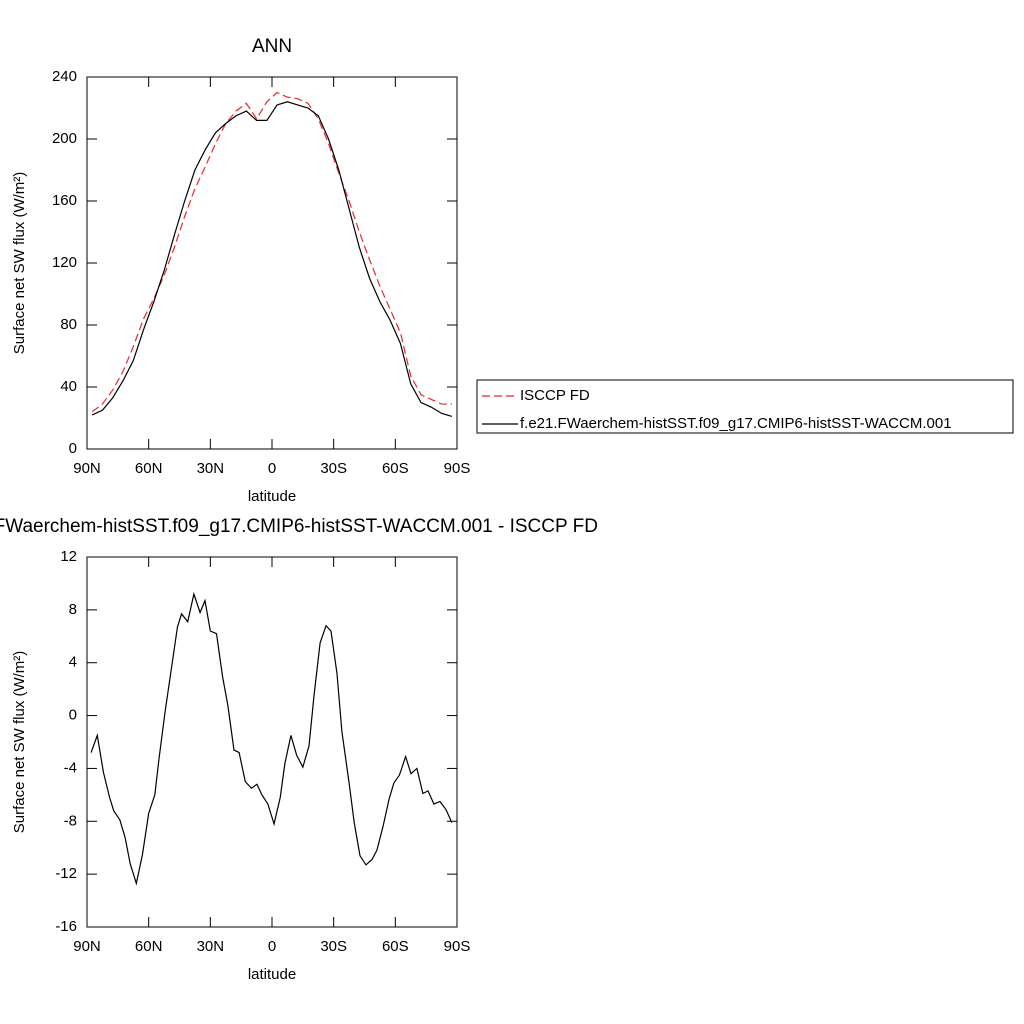 This screenshot has width=1024, height=1024. I want to click on y-tick-label: -8, so click(70, 820).